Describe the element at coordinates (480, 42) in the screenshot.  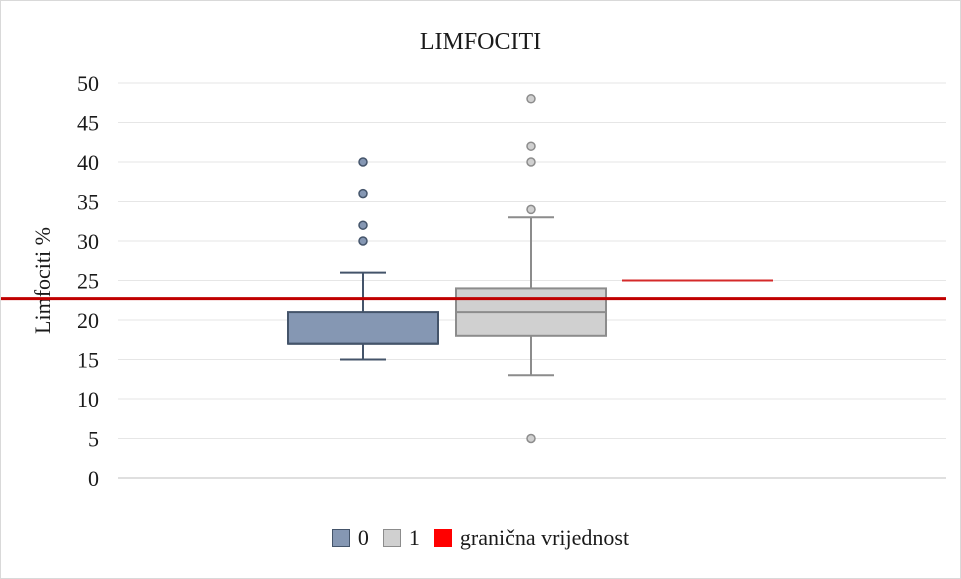
I see `chart-title: LIMFOCITI` at that location.